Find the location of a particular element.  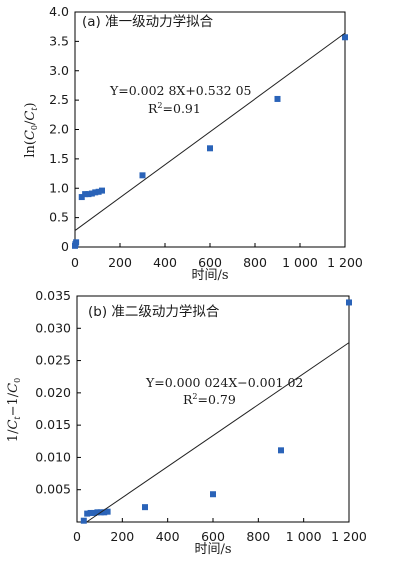

panel-a-x-tick-label: 1 200 is located at coordinates (345, 262).